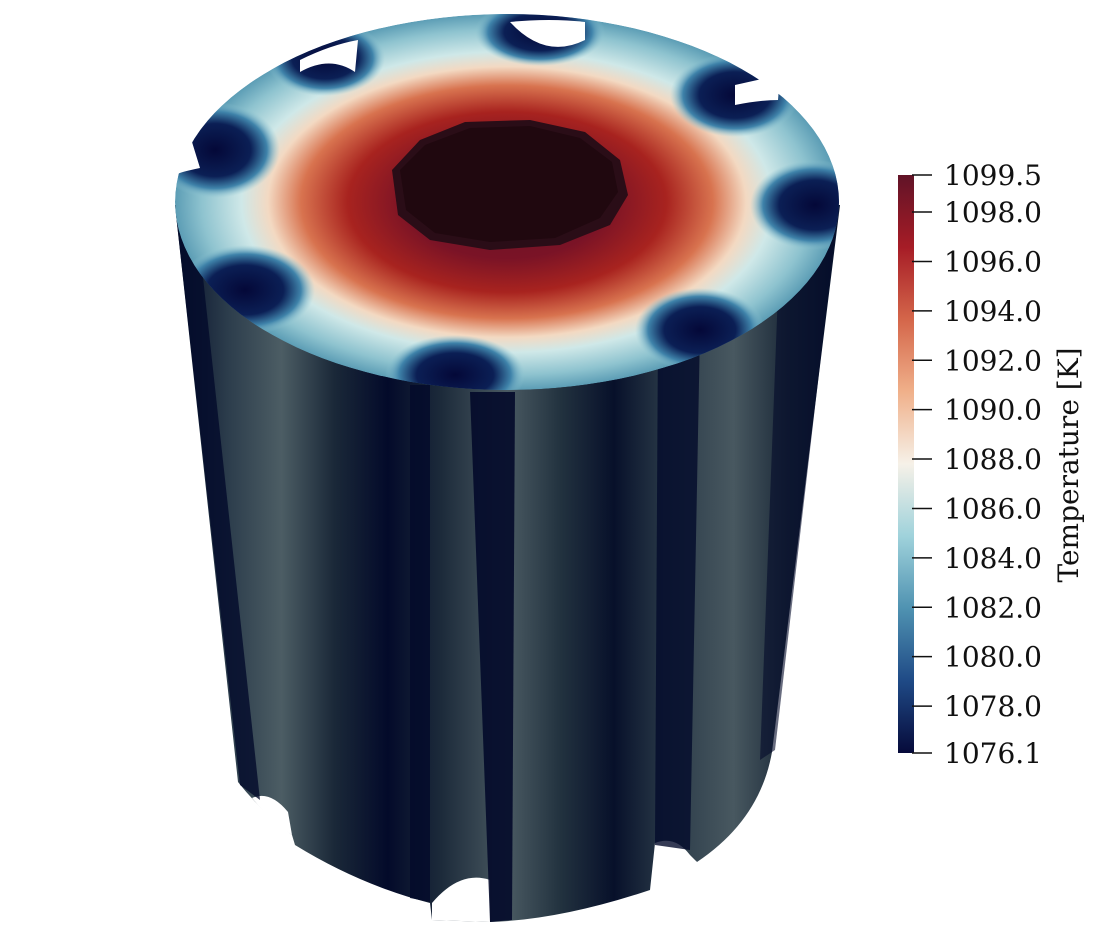 Image resolution: width=1099 pixels, height=942 pixels. Describe the element at coordinates (993, 261) in the screenshot. I see `legend-tick-label: 1096.0` at that location.